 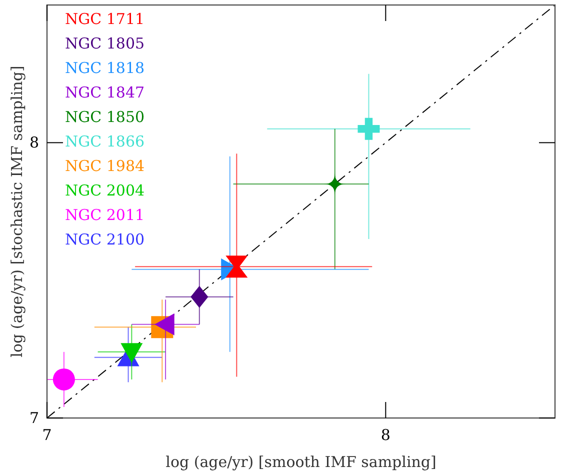 I want to click on text: NGC 2011, so click(x=105, y=215).